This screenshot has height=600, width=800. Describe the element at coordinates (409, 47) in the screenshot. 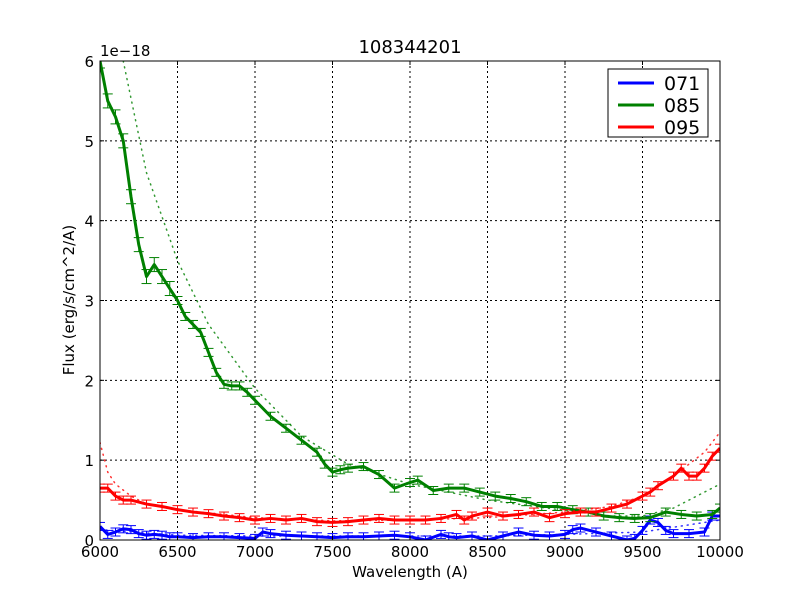

I see `chart-title: 108344201` at that location.